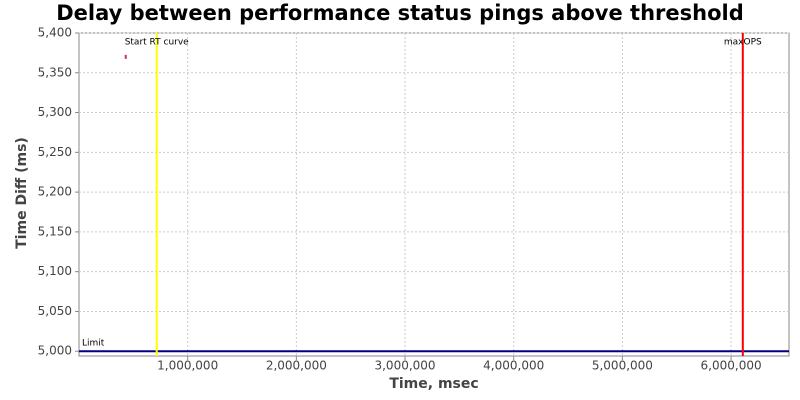 This screenshot has width=800, height=400. What do you see at coordinates (187, 366) in the screenshot?
I see `x-tick-label: 1,000,000` at bounding box center [187, 366].